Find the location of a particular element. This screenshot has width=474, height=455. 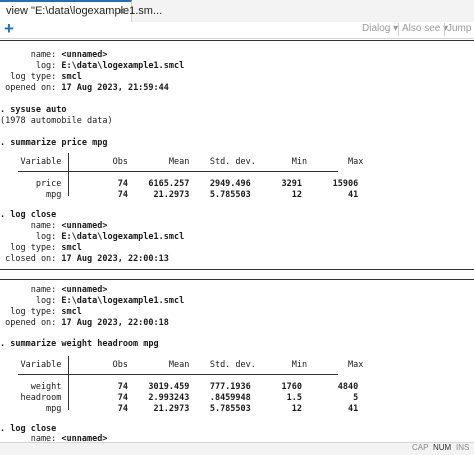

log-line: opened on: 17 Aug 2023, 22:00:18 is located at coordinates (84, 323).